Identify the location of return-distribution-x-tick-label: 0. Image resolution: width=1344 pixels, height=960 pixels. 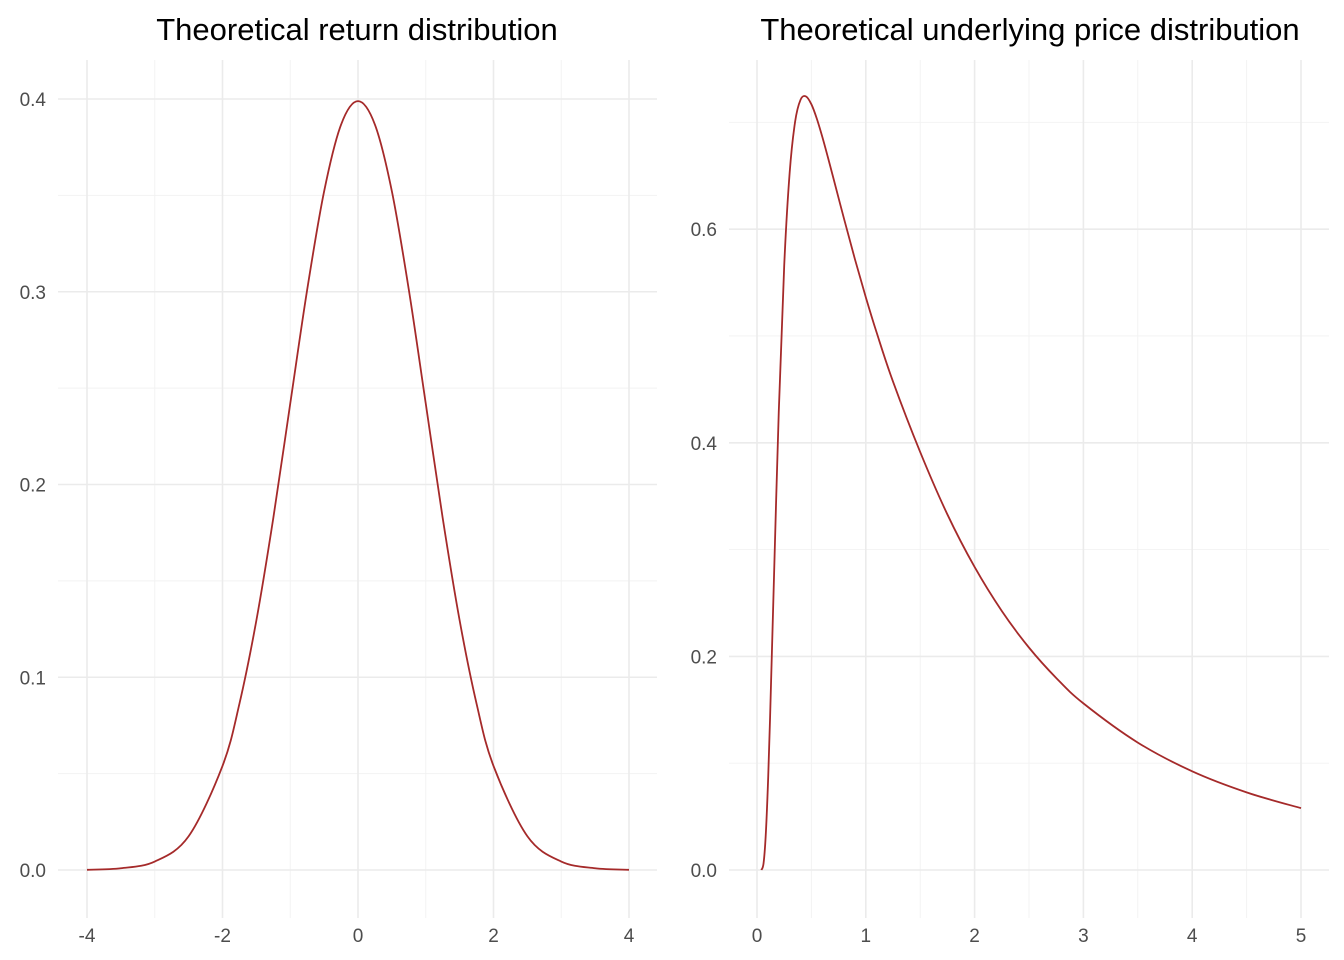
(358, 936).